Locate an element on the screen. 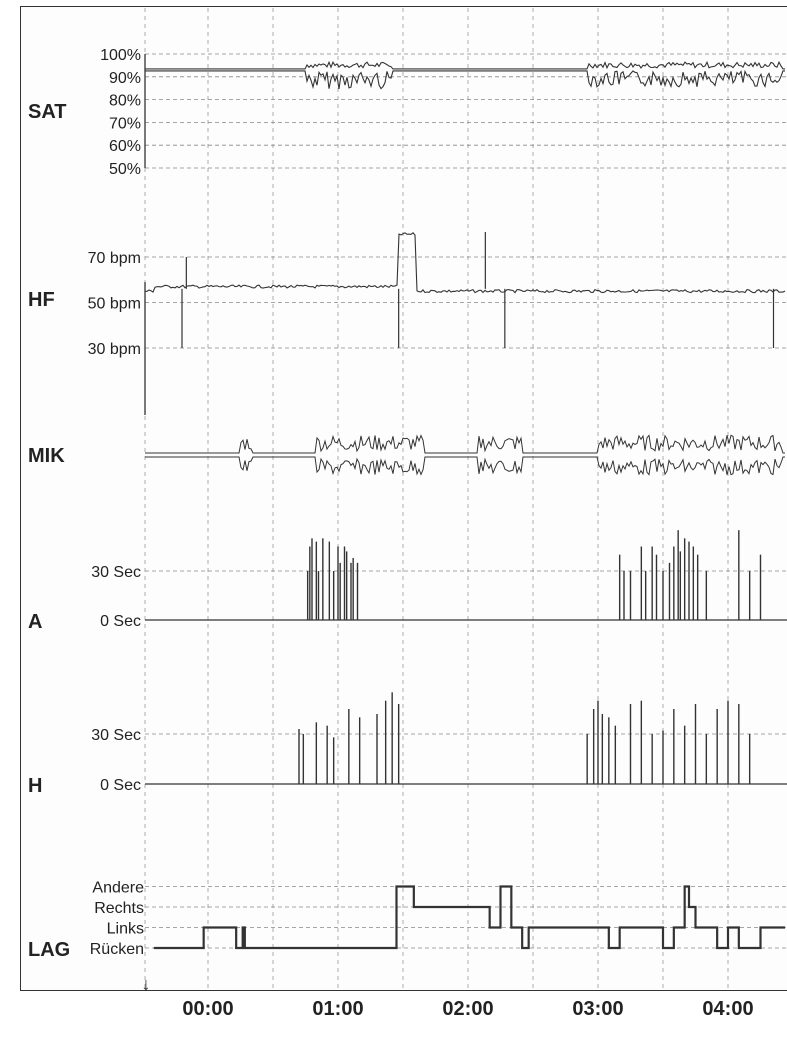 This screenshot has width=787, height=1052. lag-panel-label: LAG is located at coordinates (49, 950).